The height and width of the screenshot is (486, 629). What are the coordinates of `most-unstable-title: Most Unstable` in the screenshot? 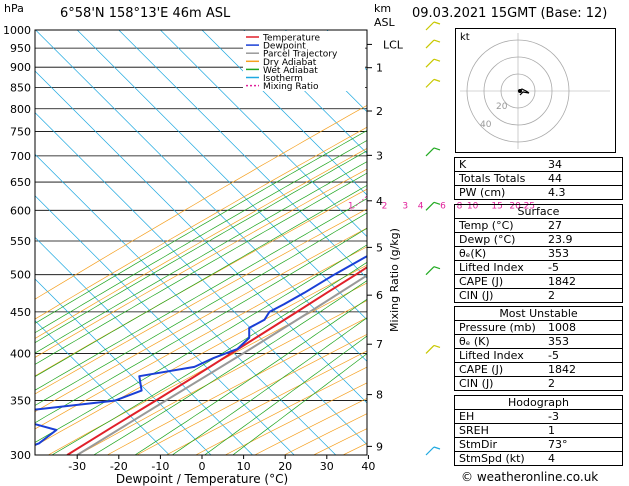 It's located at (538, 313).